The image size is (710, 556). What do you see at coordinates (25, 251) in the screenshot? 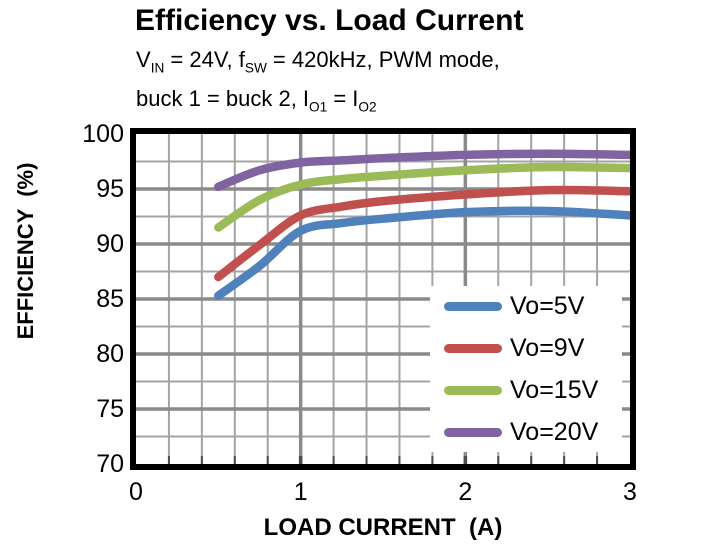
I see `y-axis-title: EFFICIENCY (%)` at bounding box center [25, 251].